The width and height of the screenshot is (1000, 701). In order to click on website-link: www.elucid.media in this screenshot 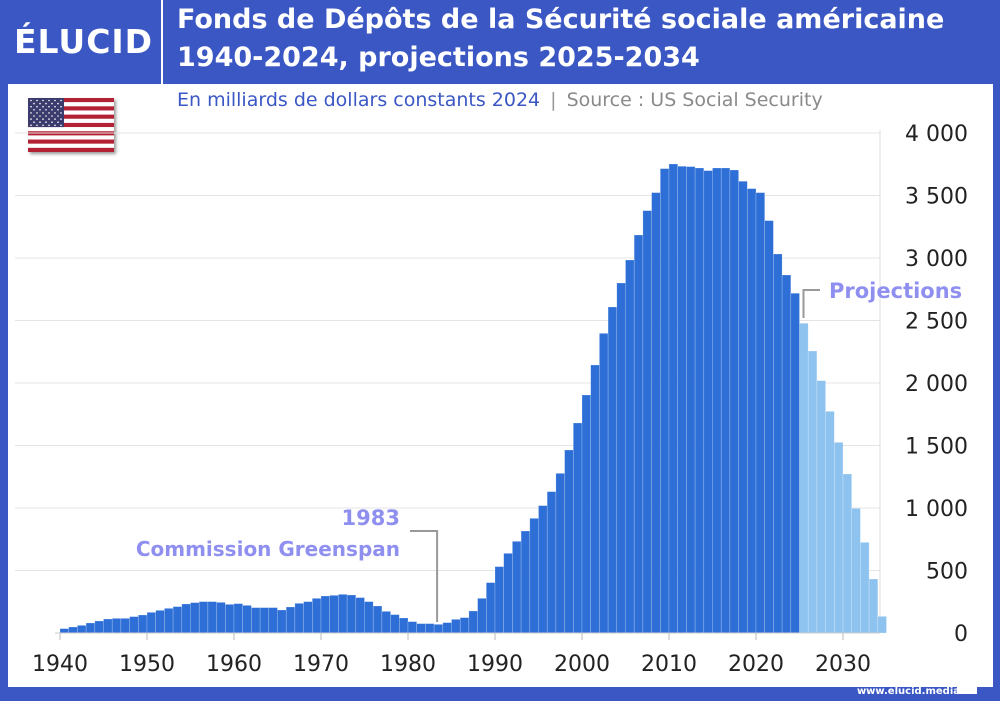, I will do `click(908, 691)`.